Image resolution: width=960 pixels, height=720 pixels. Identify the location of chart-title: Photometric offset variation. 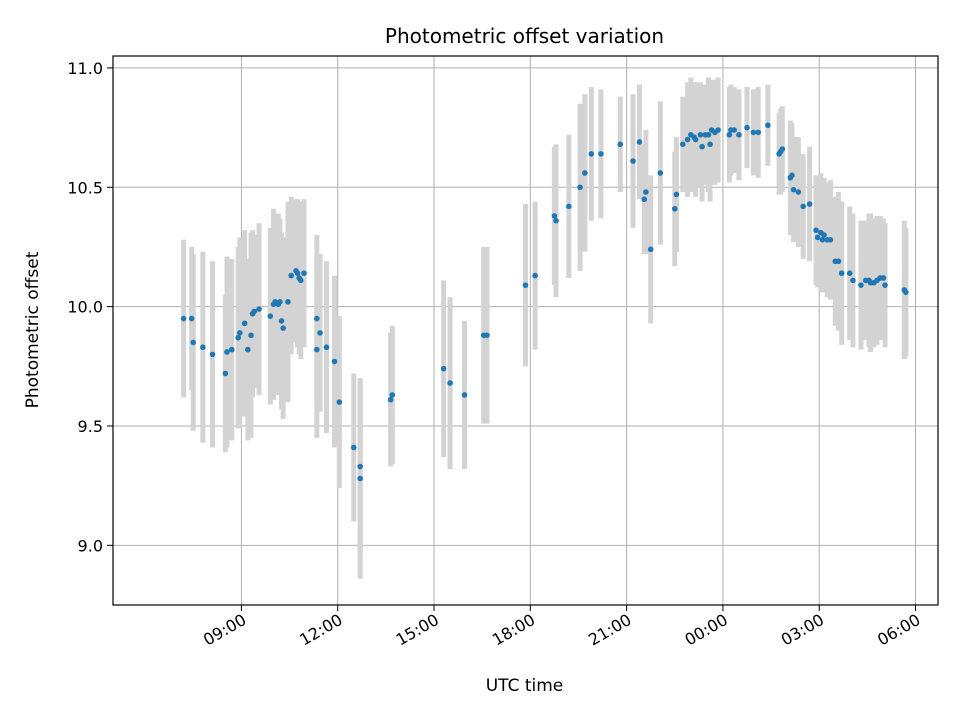
(524, 36).